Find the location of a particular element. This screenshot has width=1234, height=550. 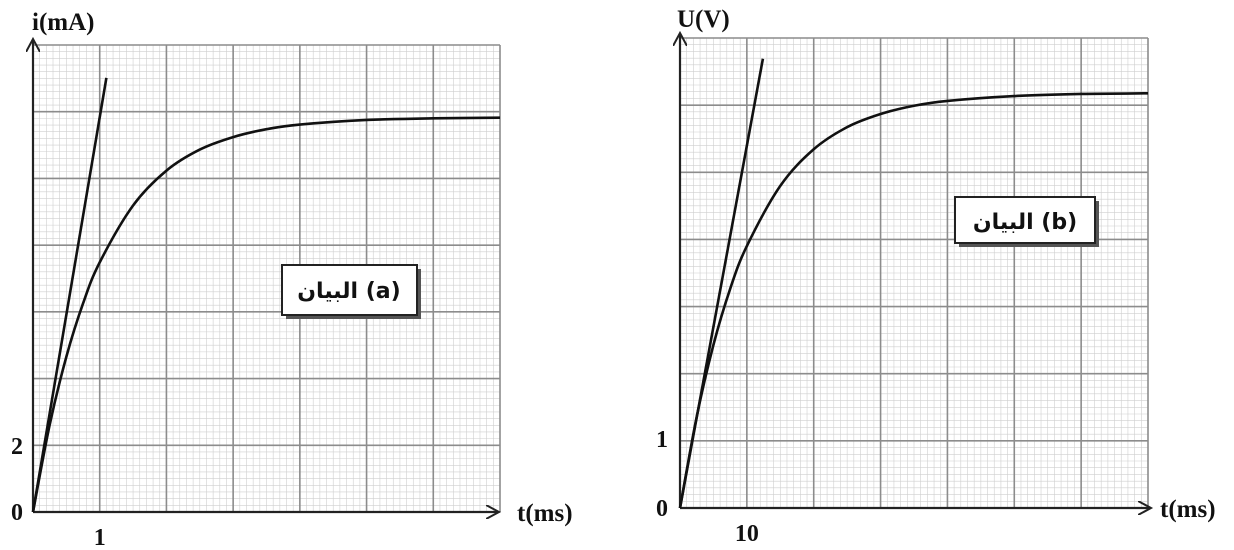

graph-label: البيان (a) is located at coordinates (351, 291).